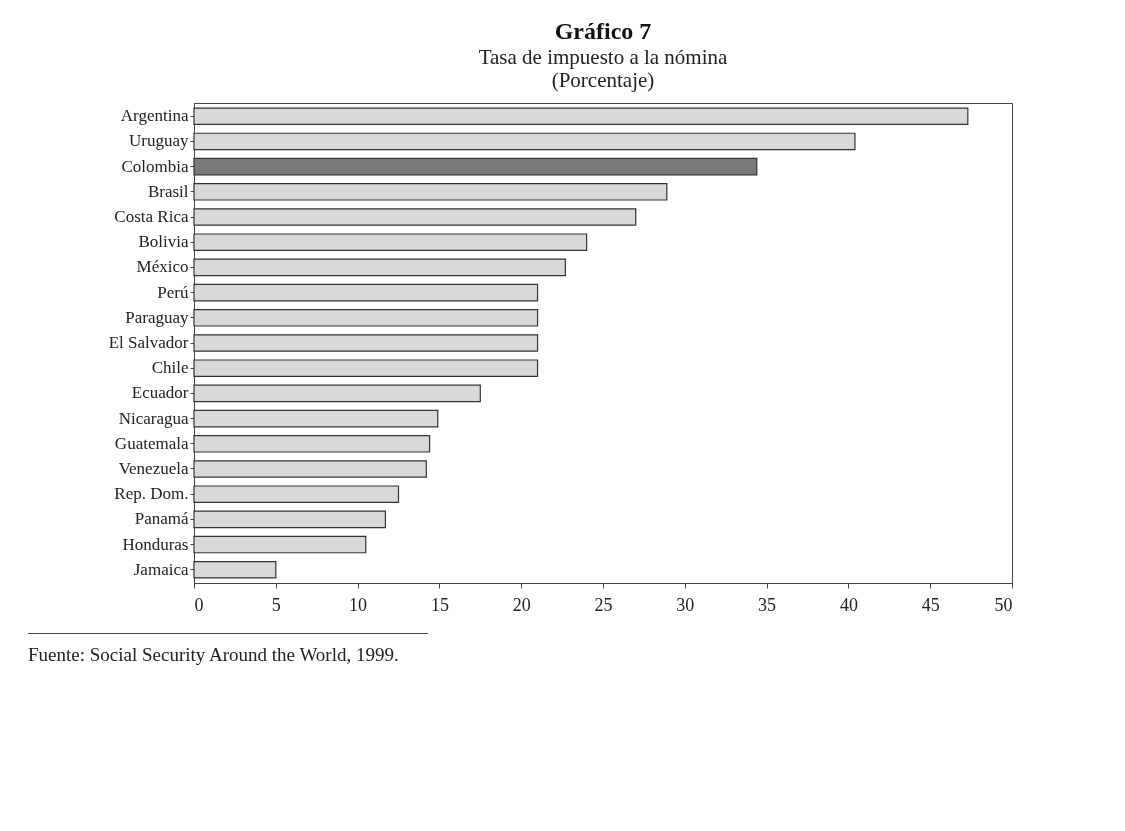  Describe the element at coordinates (1003, 604) in the screenshot. I see `x-tick-label: 50` at that location.